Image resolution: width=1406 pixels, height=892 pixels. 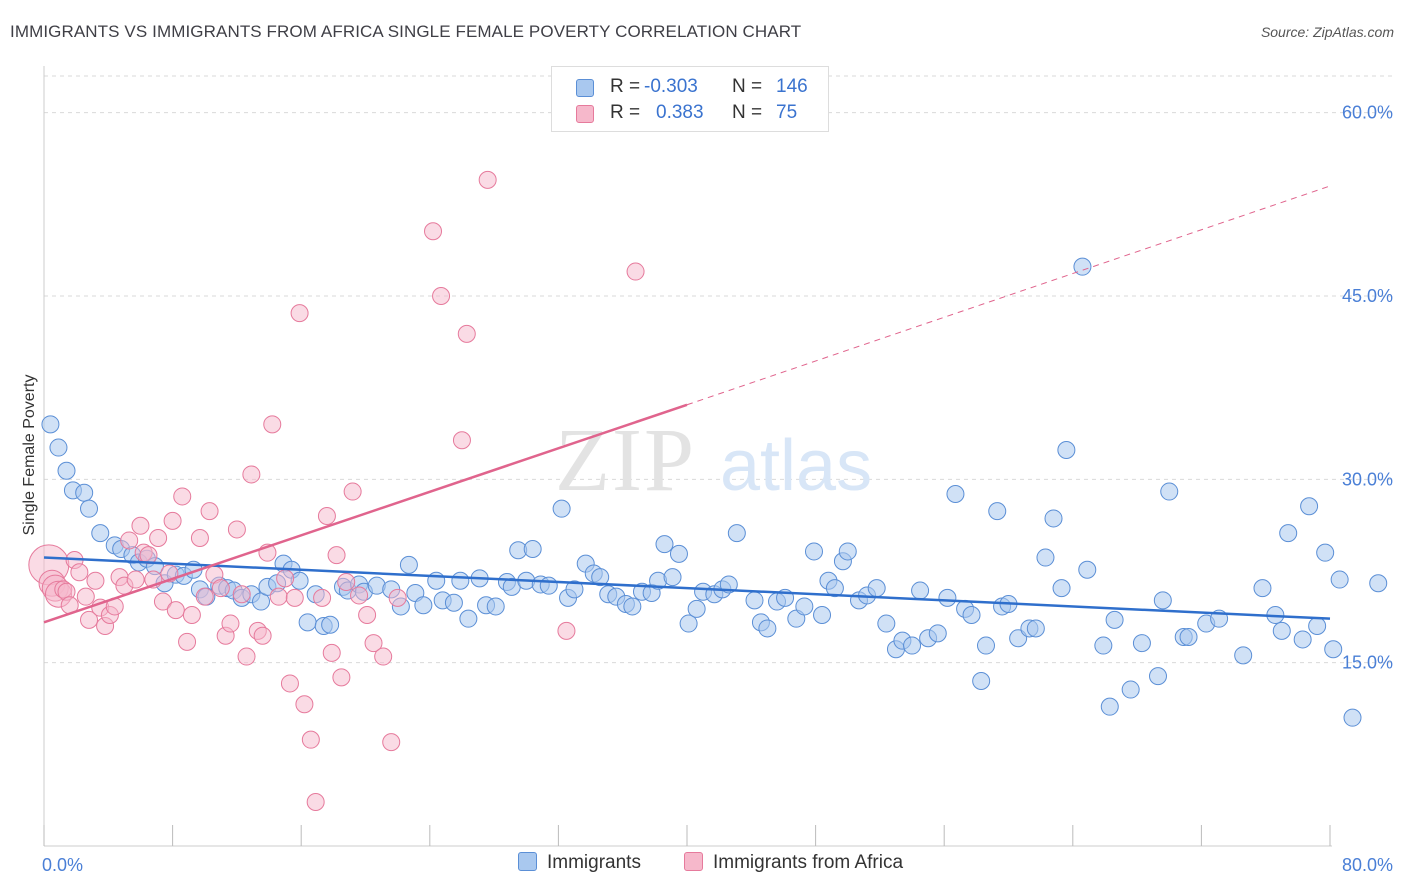 What do you see at coordinates (625, 460) in the screenshot?
I see `watermark-zip: ZIP` at bounding box center [625, 460].